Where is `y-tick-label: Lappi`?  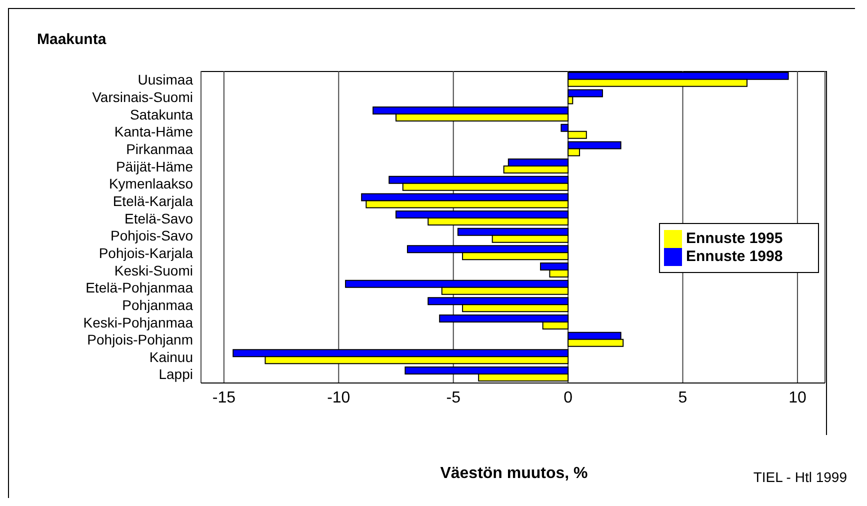
y-tick-label: Lappi is located at coordinates (175, 374).